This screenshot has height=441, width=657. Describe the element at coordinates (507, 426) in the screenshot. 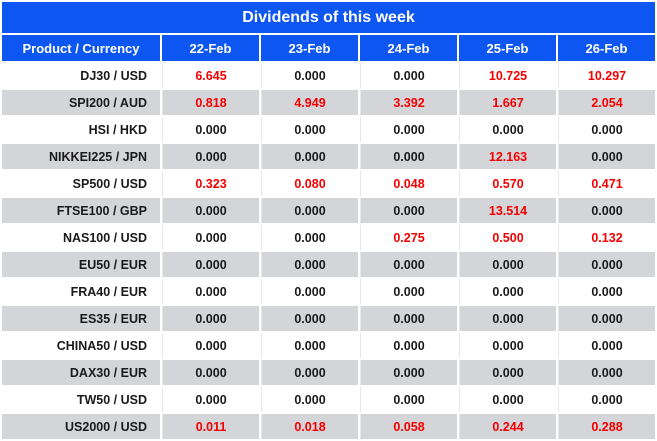

I see `dividend-value-cell: 0.244` at that location.